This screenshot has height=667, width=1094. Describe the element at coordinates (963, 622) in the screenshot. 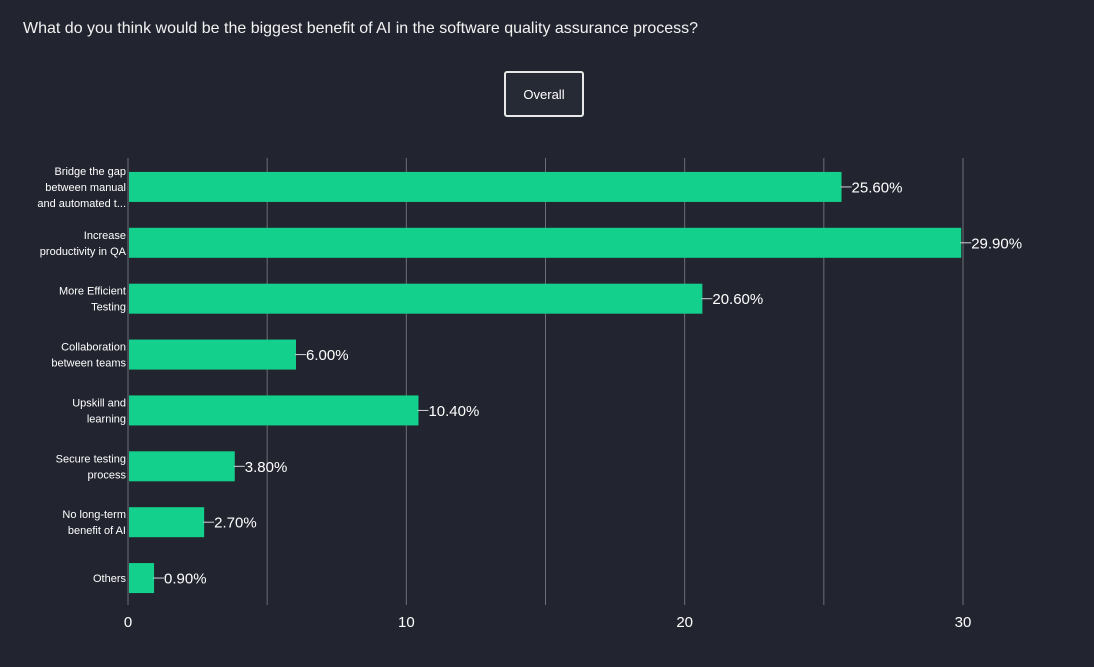

I see `x-tick-label: 30` at that location.